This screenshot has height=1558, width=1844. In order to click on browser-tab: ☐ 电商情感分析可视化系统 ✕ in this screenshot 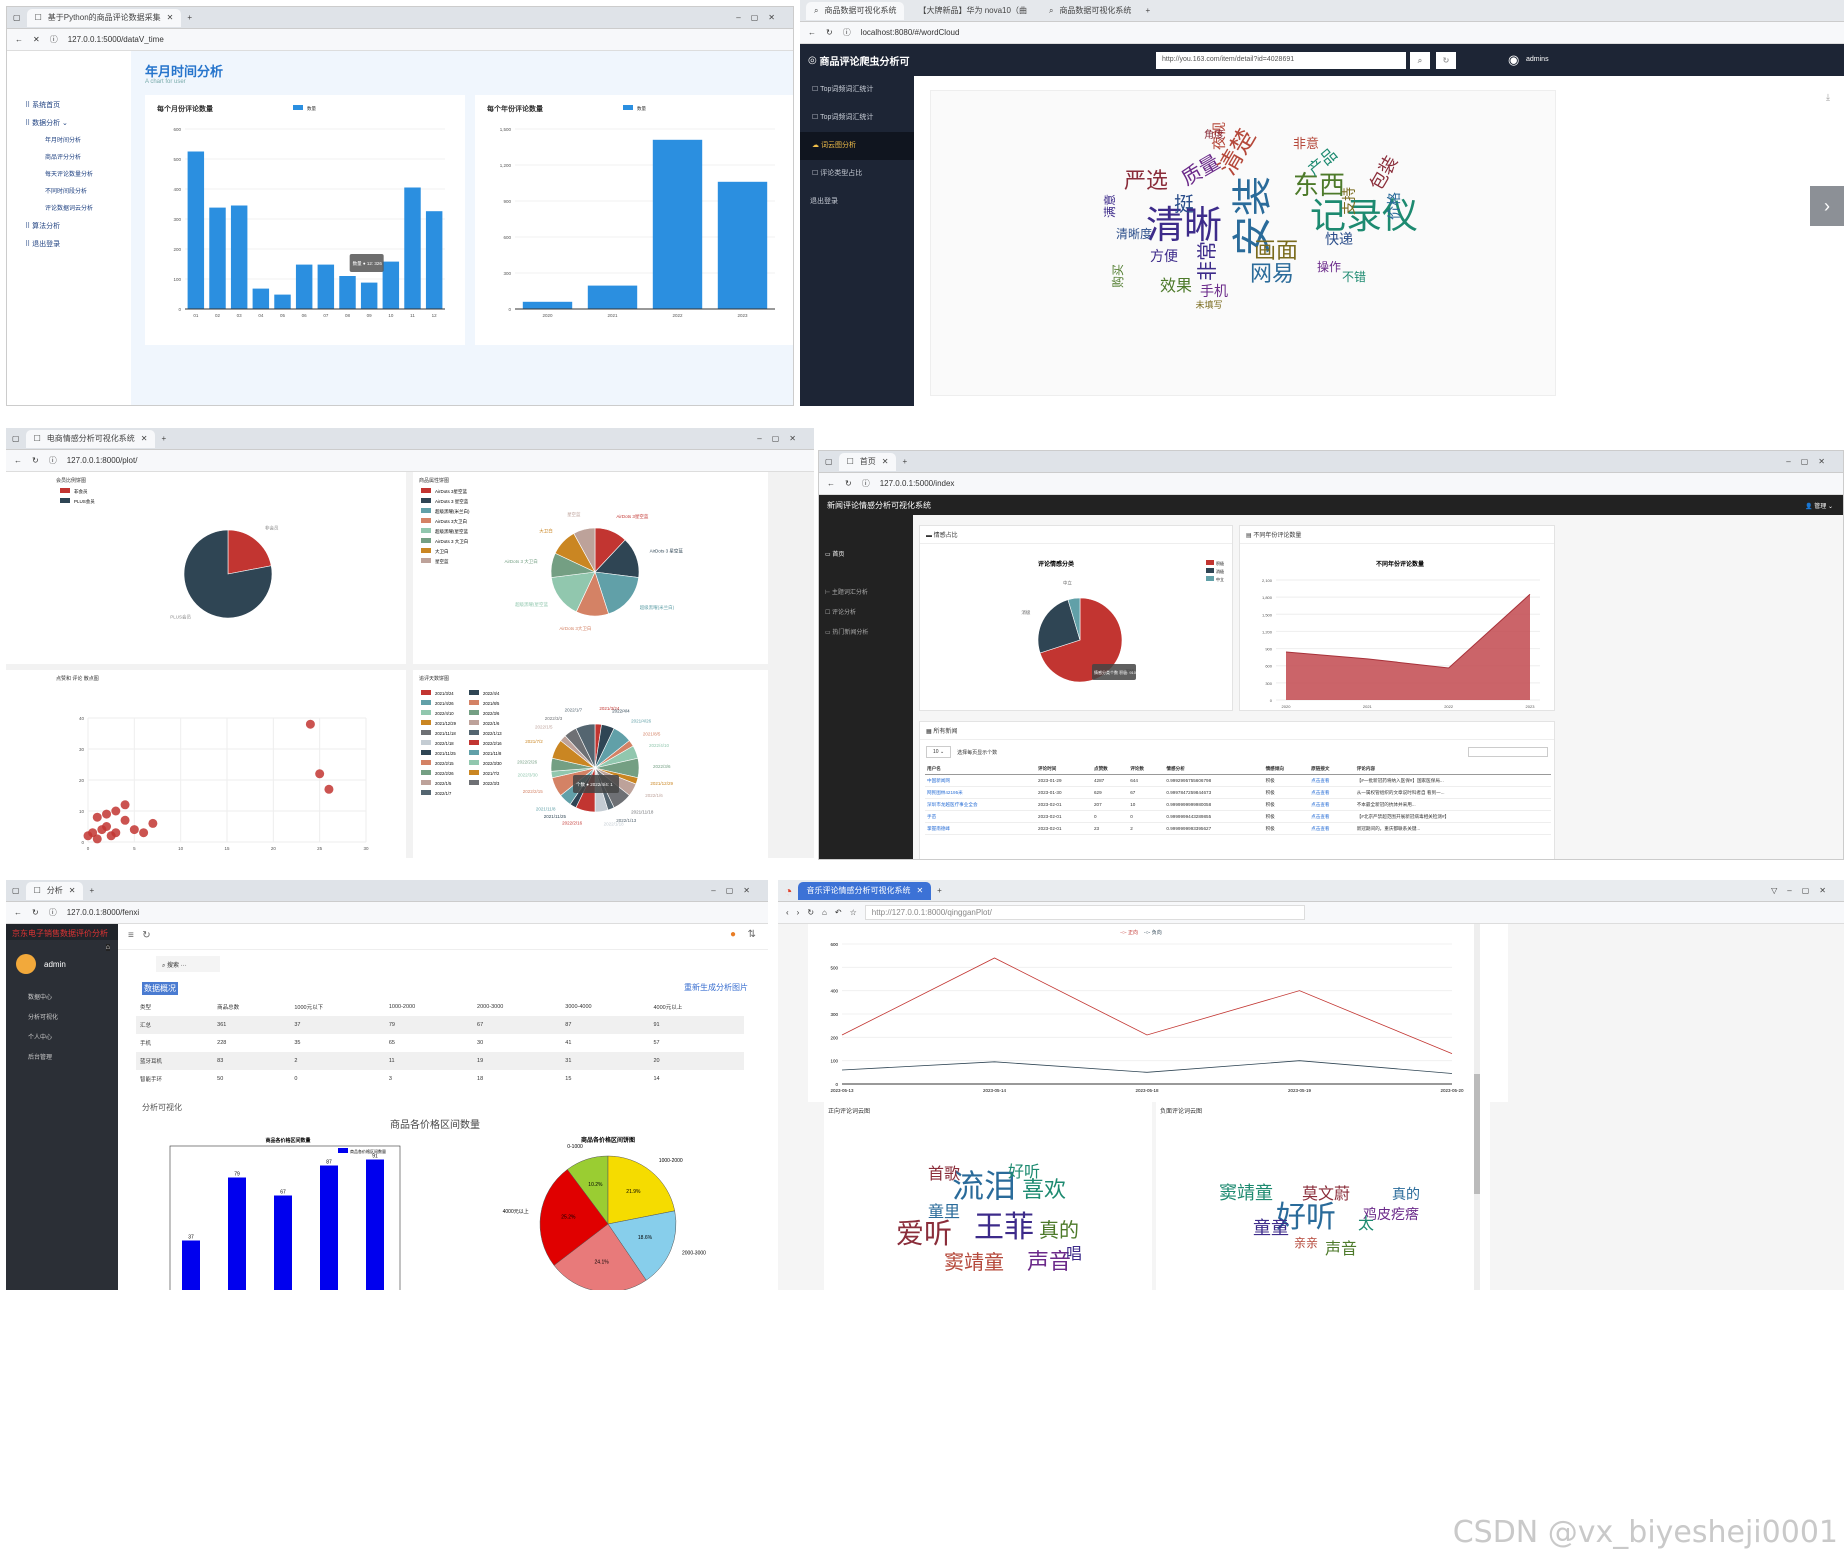, I will do `click(90, 438)`.